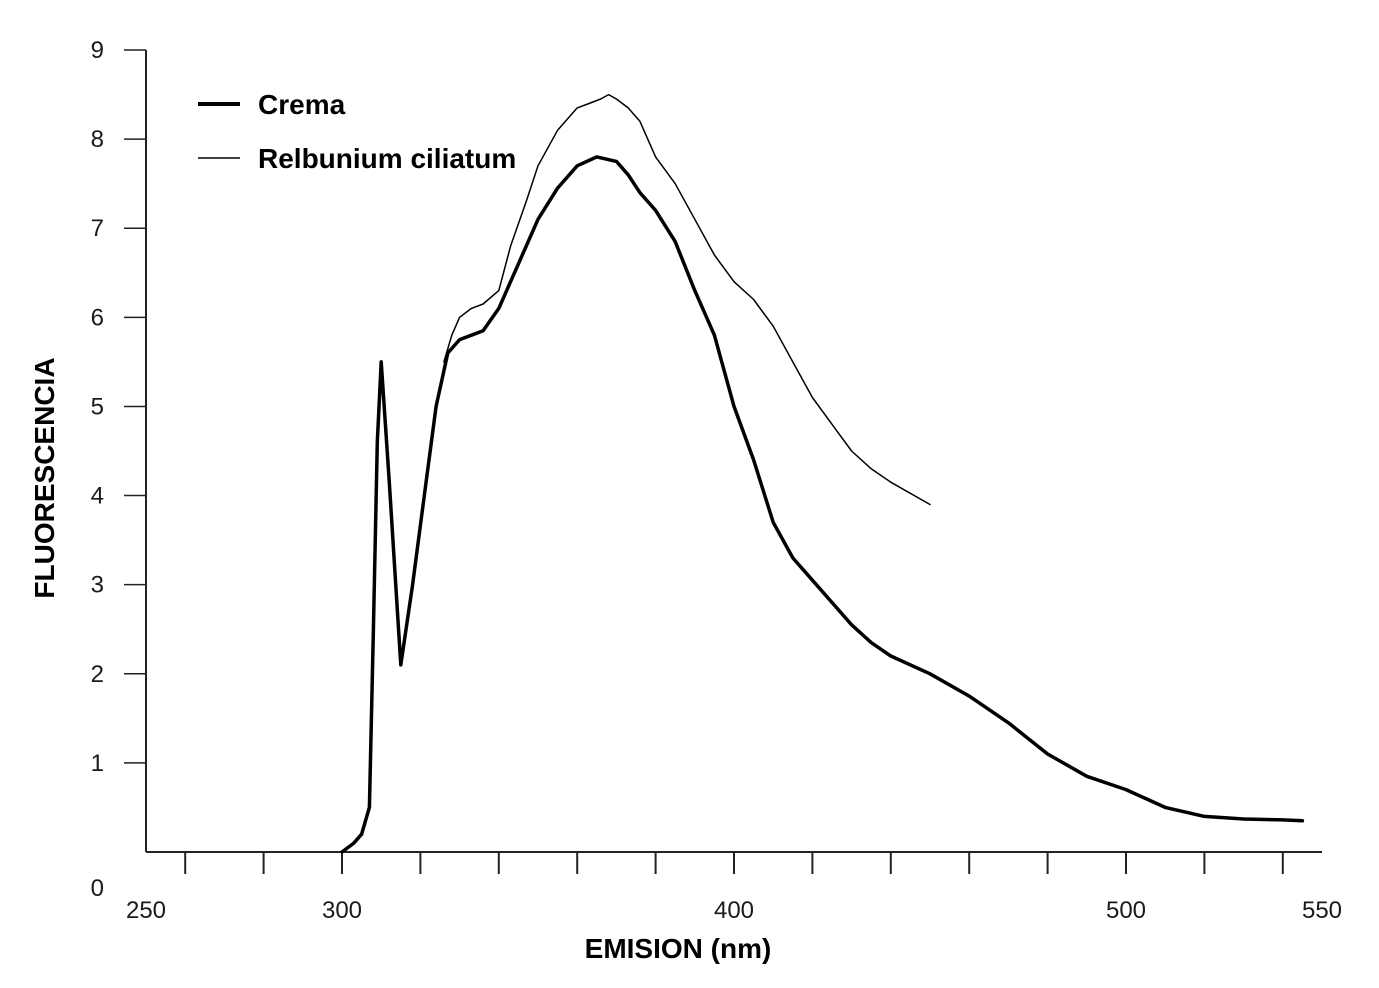 The height and width of the screenshot is (988, 1379). I want to click on y-tick-label-2: 2, so click(97, 674).